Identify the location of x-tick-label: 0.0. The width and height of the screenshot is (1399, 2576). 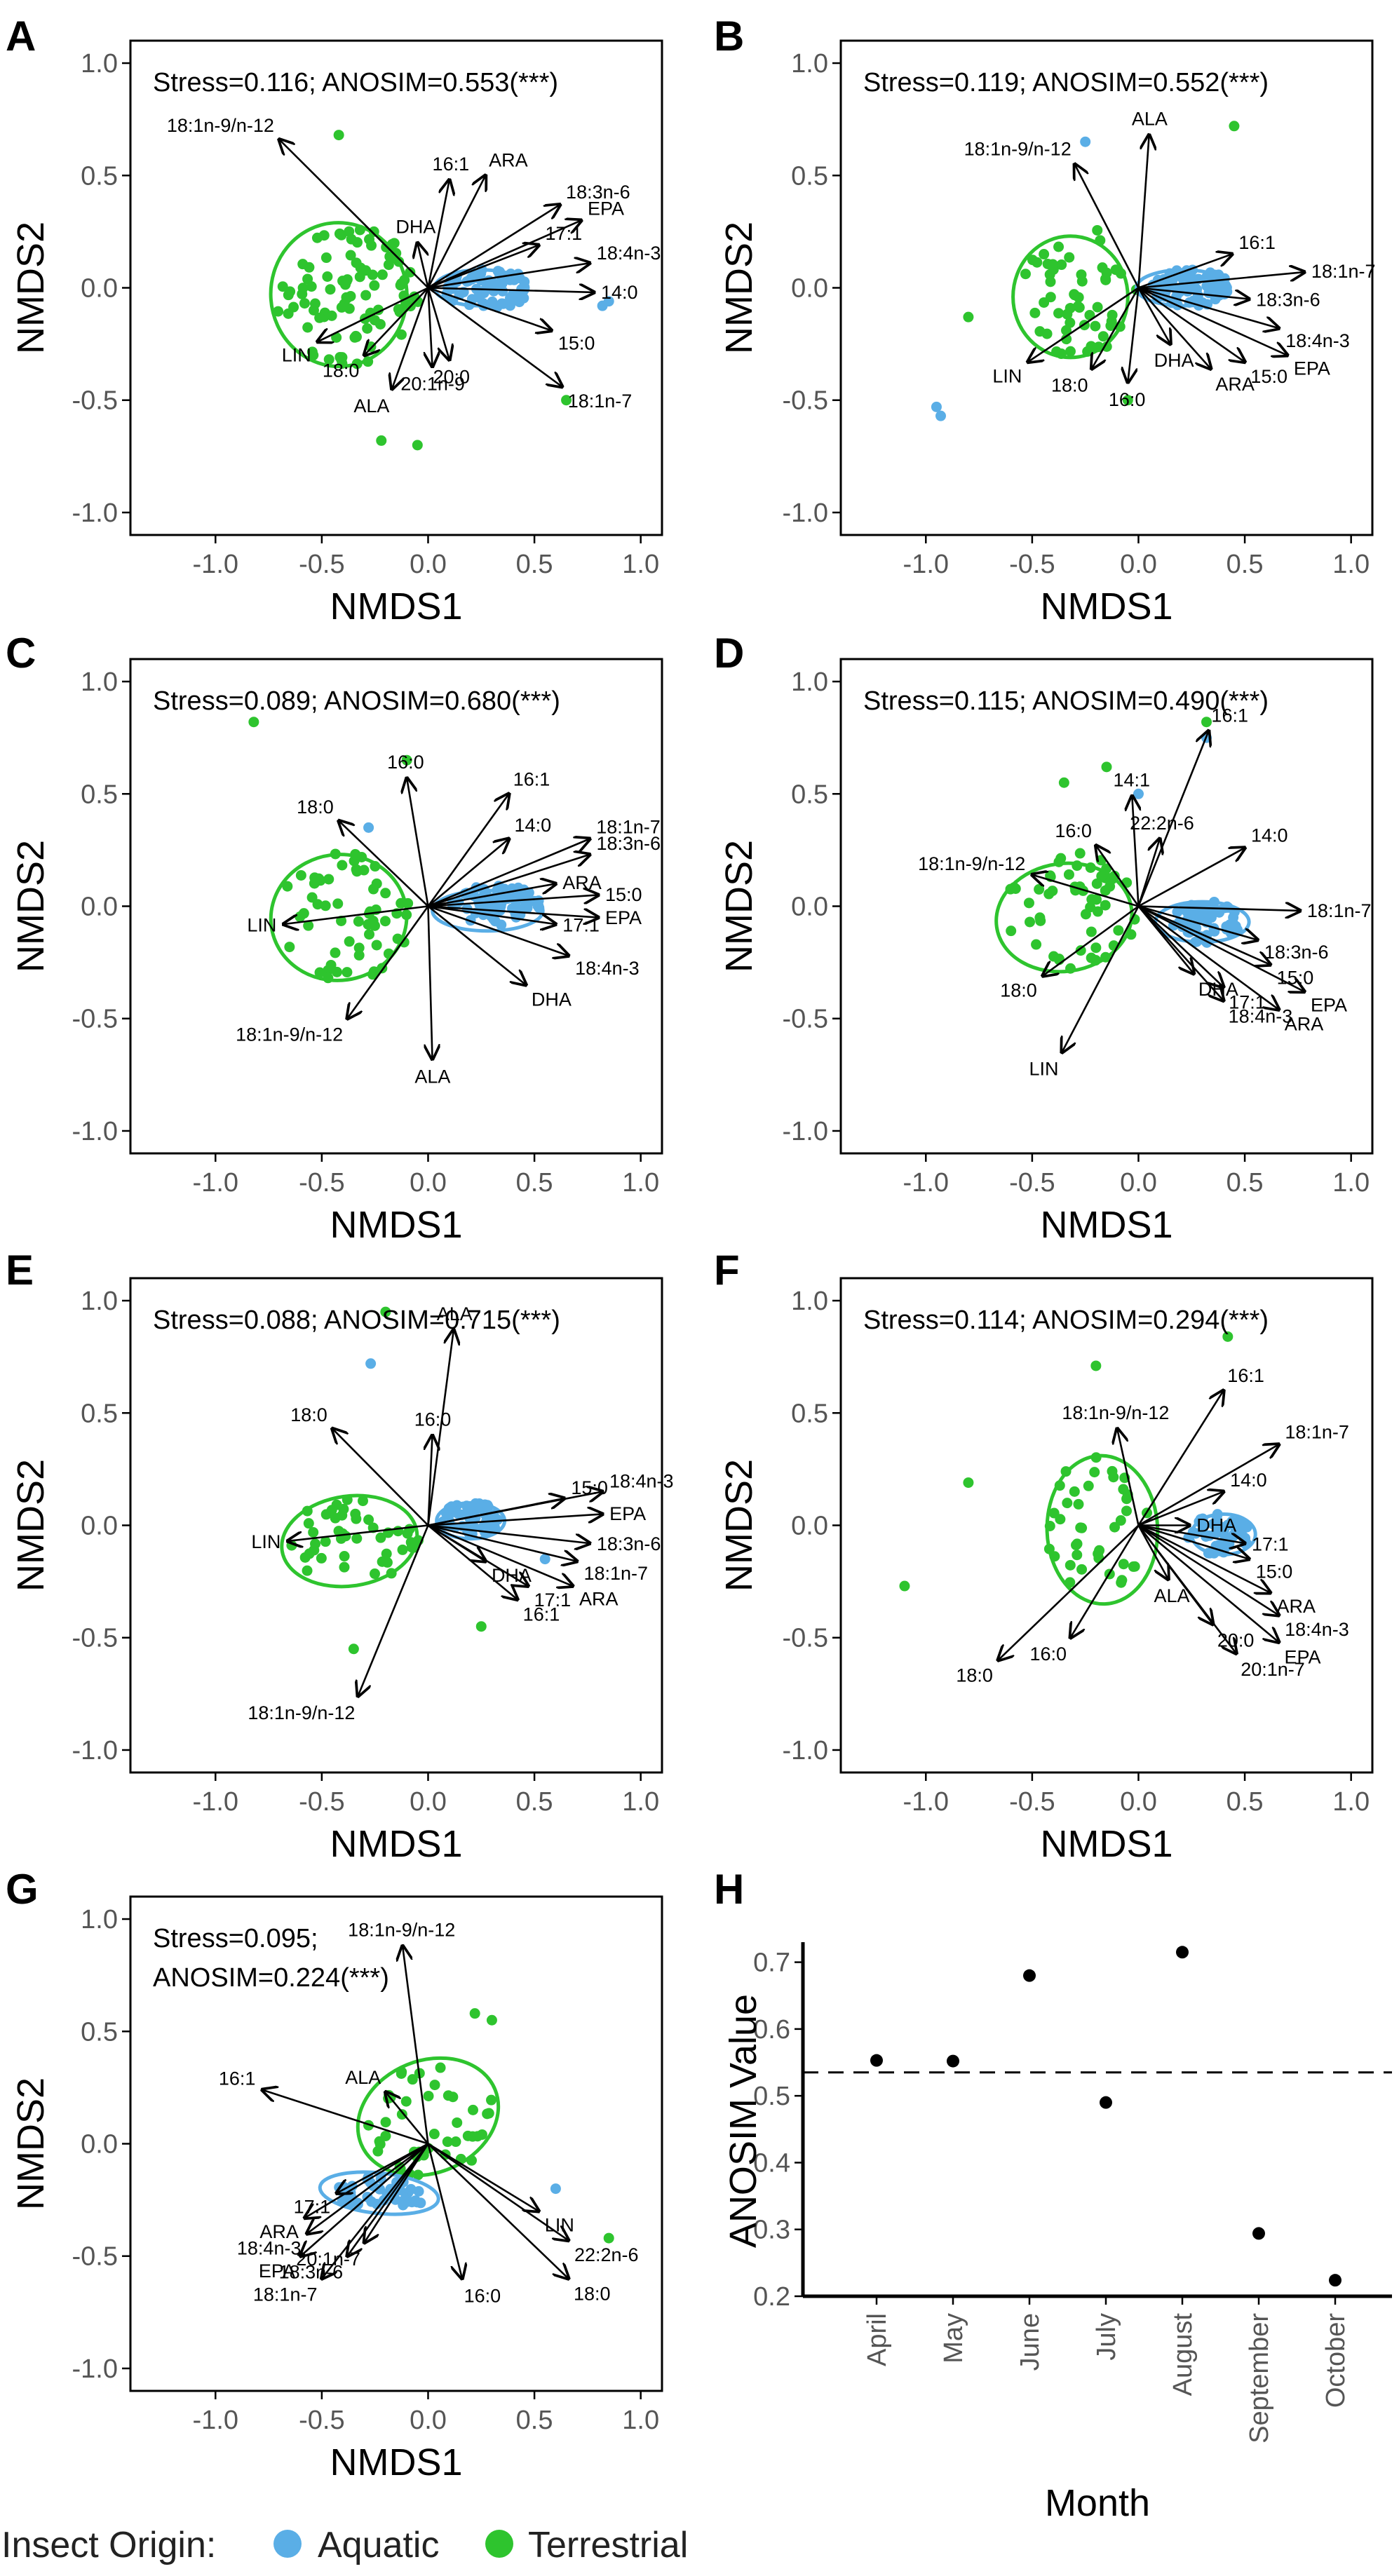
(429, 1802).